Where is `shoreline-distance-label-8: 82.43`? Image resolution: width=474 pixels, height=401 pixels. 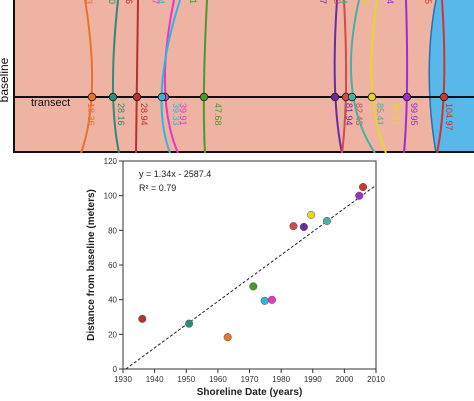 shoreline-distance-label-8: 82.43 is located at coordinates (359, 114).